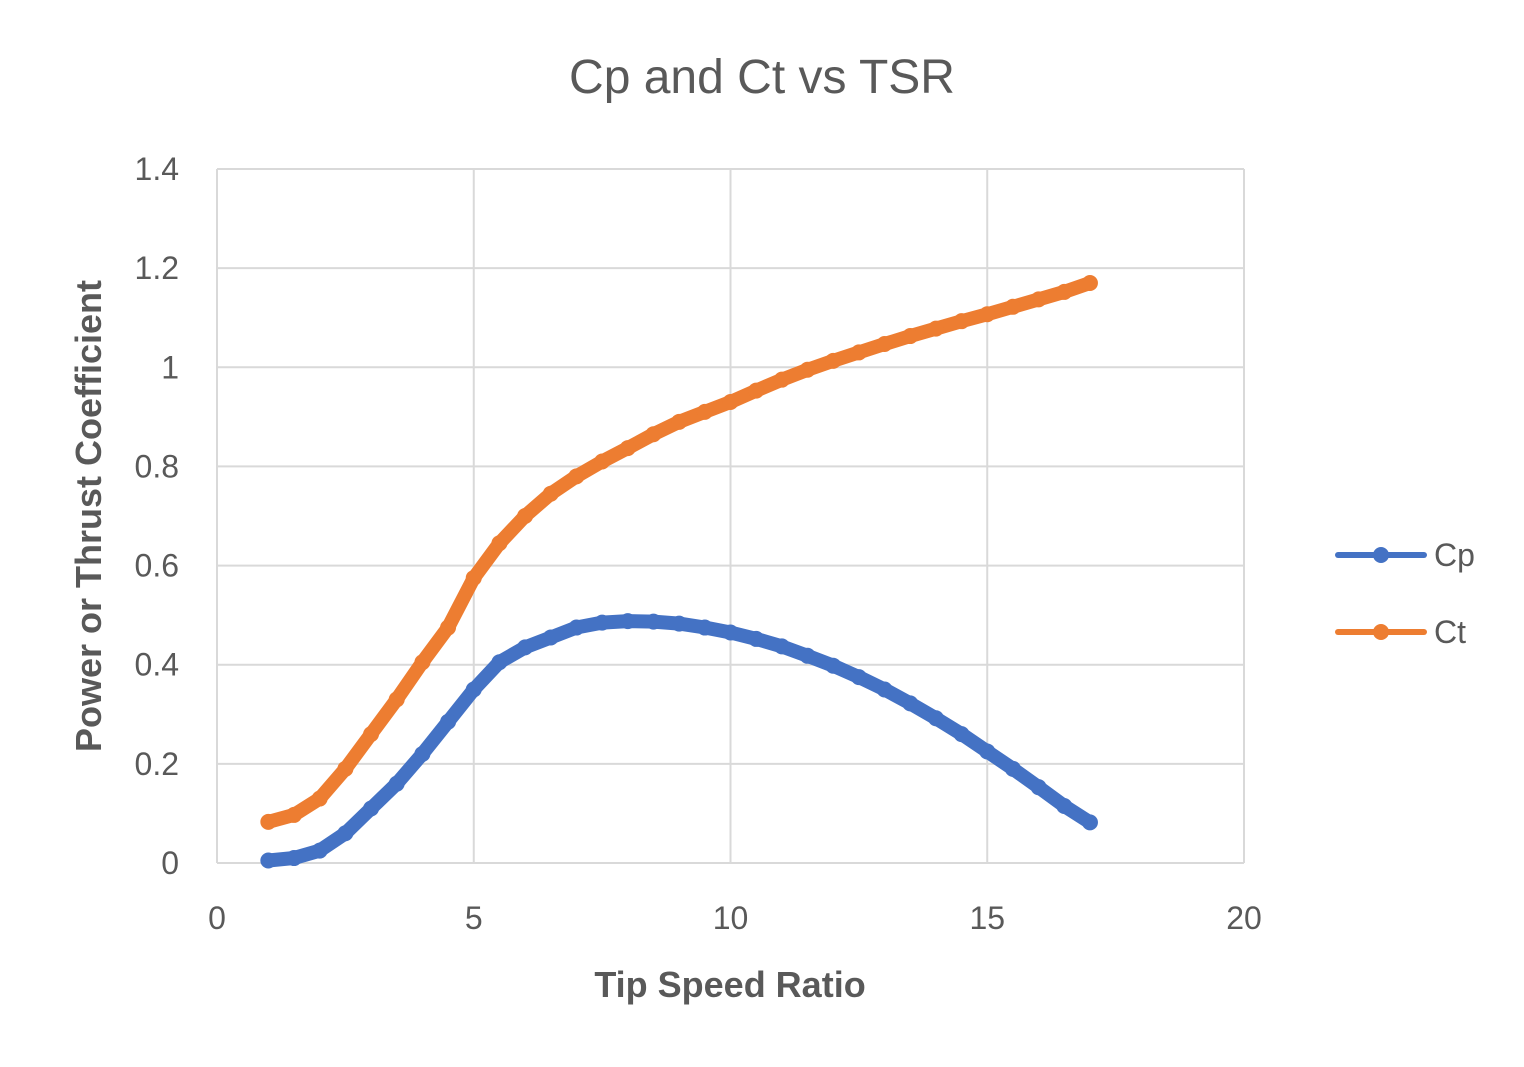 Image resolution: width=1524 pixels, height=1067 pixels. What do you see at coordinates (157, 268) in the screenshot?
I see `y-tick-label: 1.2` at bounding box center [157, 268].